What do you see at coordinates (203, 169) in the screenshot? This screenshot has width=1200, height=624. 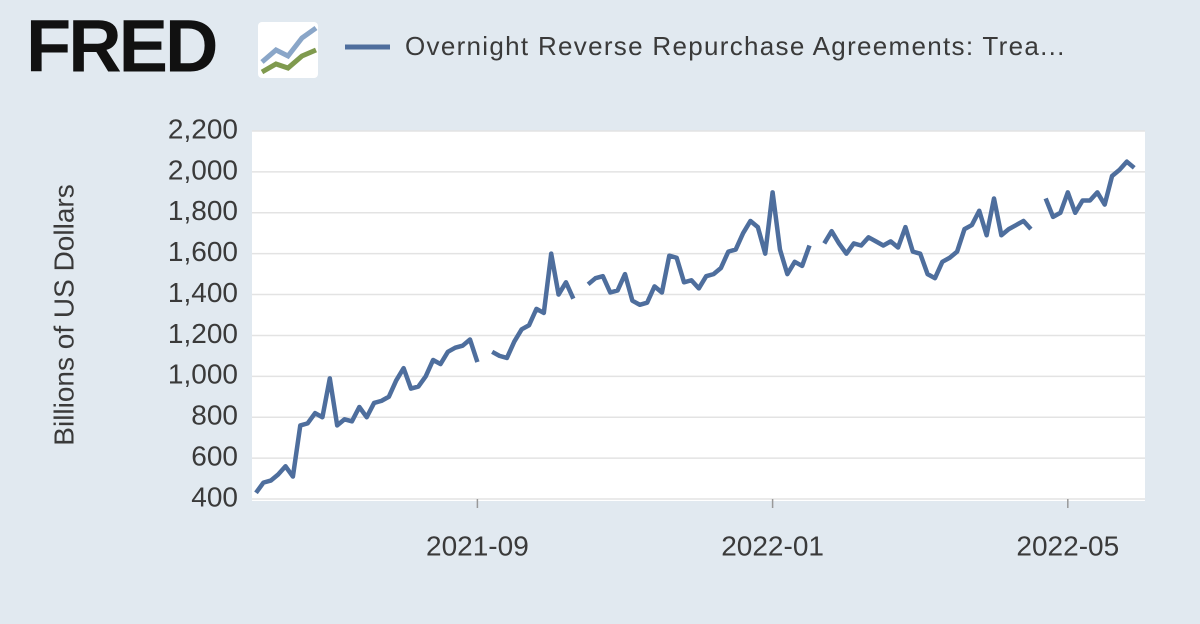 I see `y-tick-label: 2,000` at bounding box center [203, 169].